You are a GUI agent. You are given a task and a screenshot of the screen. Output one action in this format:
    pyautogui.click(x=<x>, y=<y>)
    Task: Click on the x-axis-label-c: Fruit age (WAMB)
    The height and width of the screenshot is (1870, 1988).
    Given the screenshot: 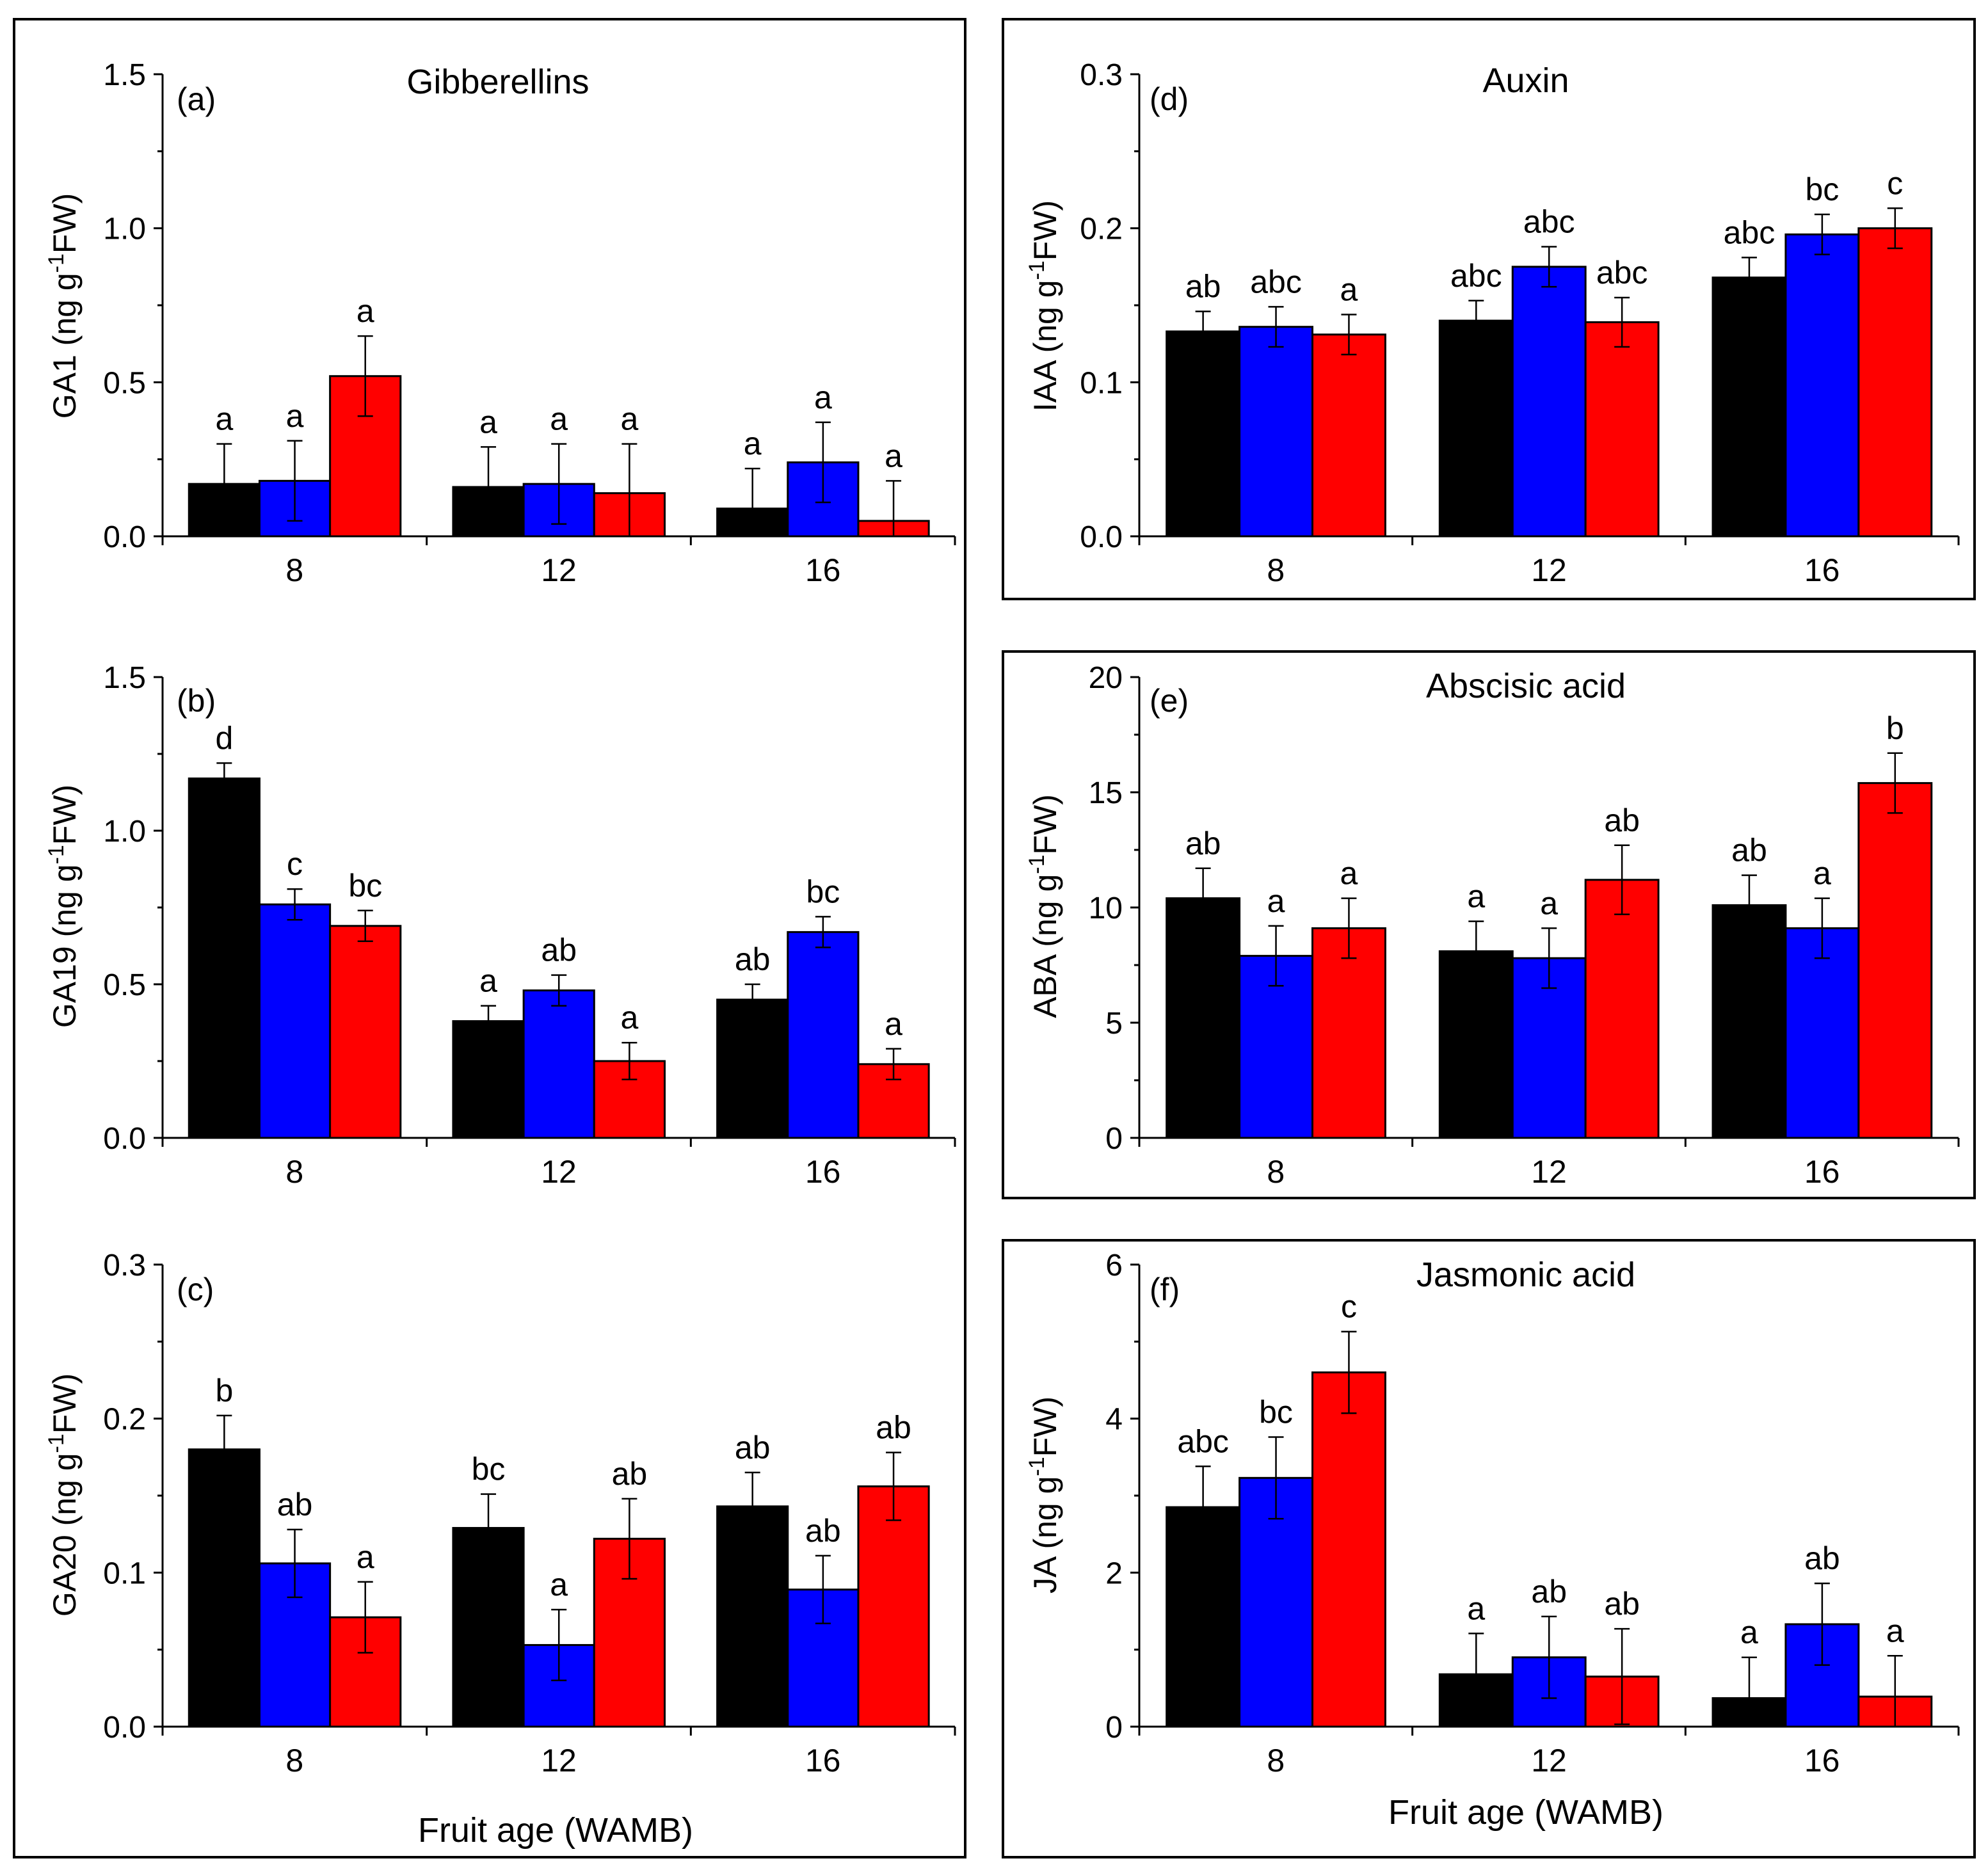 What is the action you would take?
    pyautogui.click(x=555, y=1830)
    